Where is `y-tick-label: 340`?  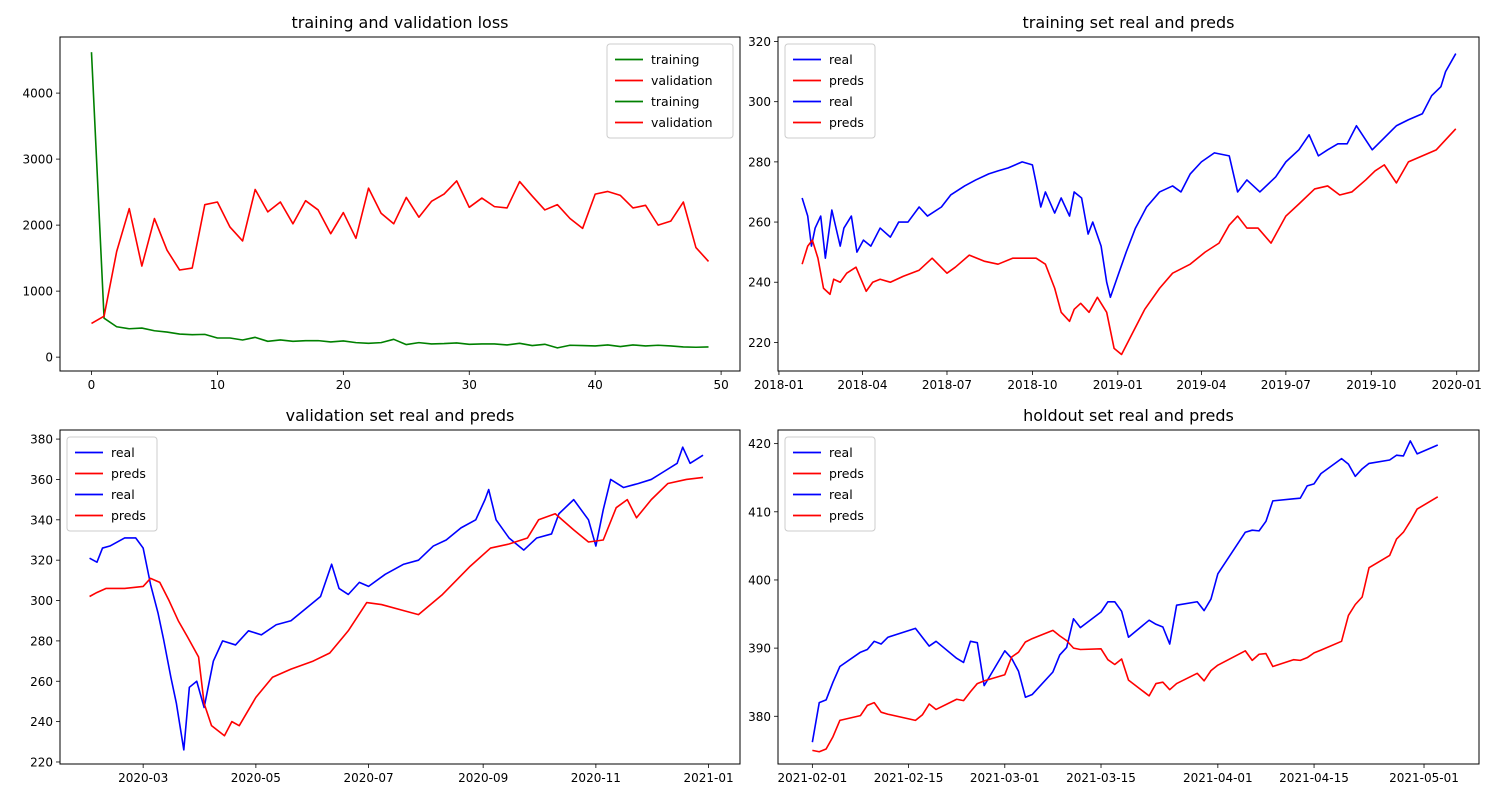 y-tick-label: 340 is located at coordinates (41, 520).